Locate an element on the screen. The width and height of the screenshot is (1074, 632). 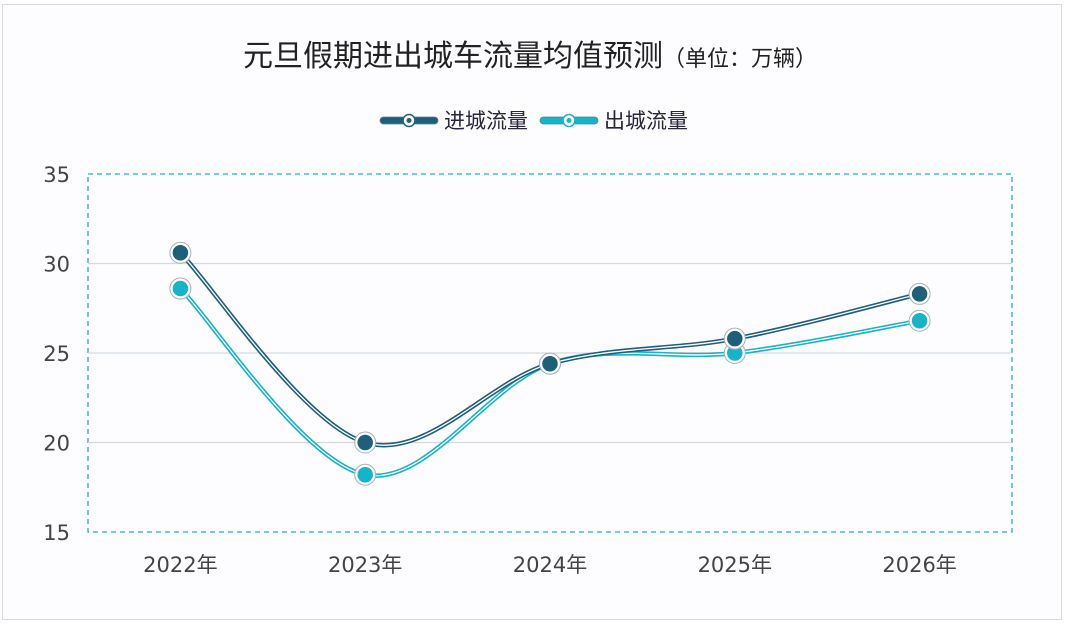
y-tick-label: 35 is located at coordinates (56, 175).